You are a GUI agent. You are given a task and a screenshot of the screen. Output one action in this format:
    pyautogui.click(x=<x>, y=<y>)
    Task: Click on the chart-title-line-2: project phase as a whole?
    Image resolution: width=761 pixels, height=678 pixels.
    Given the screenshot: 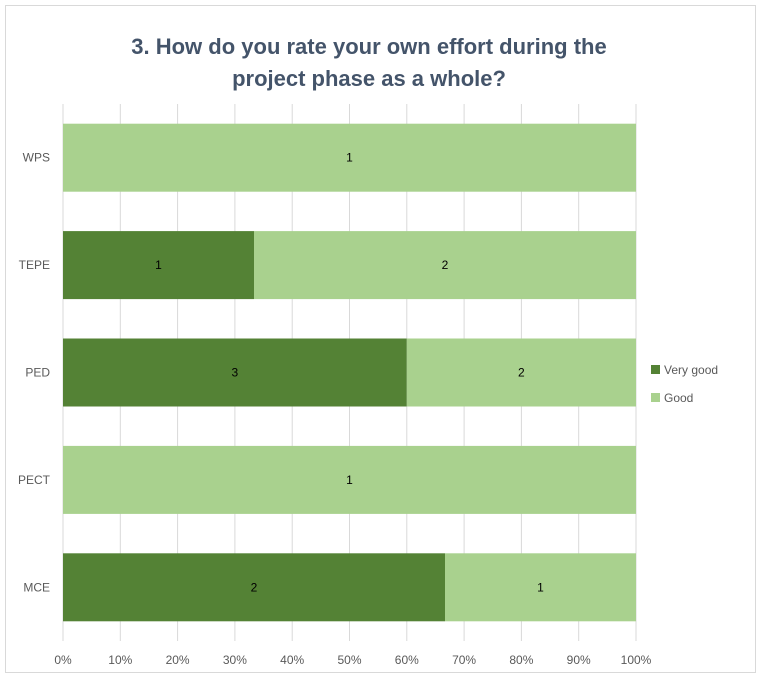 What is the action you would take?
    pyautogui.click(x=369, y=78)
    